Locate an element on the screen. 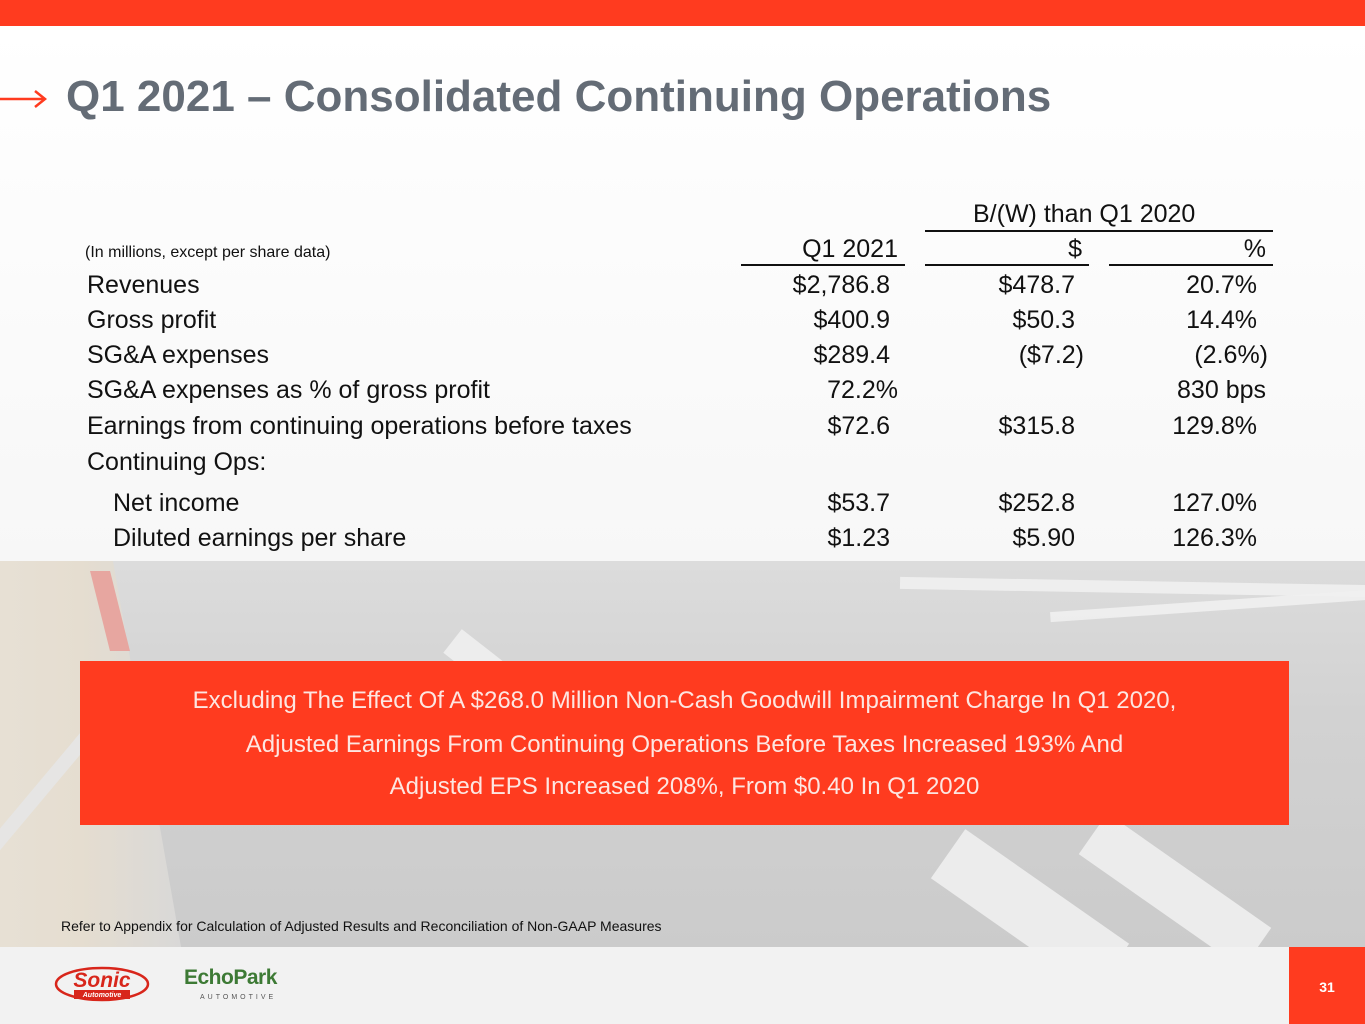 This screenshot has width=1365, height=1024. cell-q1-2021: $1.23 is located at coordinates (858, 538).